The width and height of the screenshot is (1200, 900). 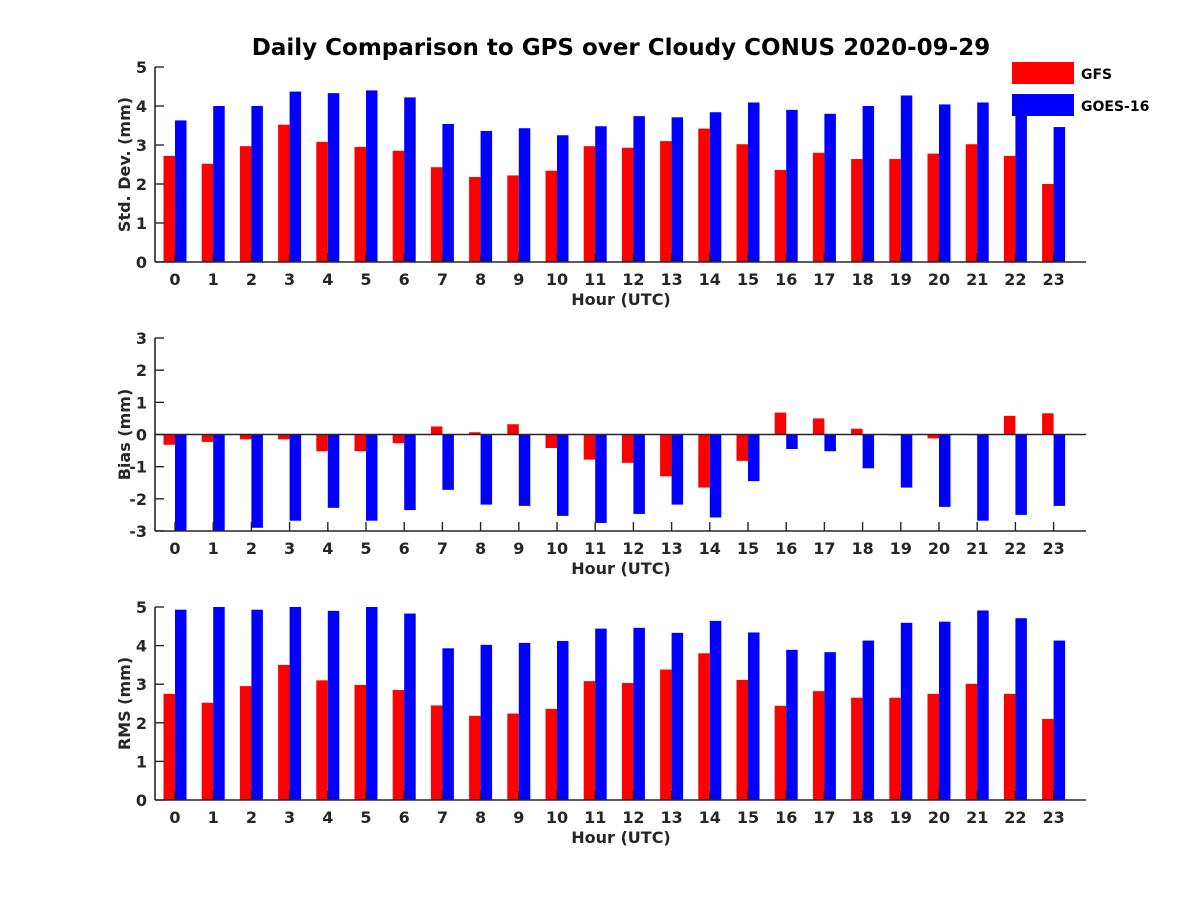 I want to click on y-tick-label: 4, so click(x=141, y=646).